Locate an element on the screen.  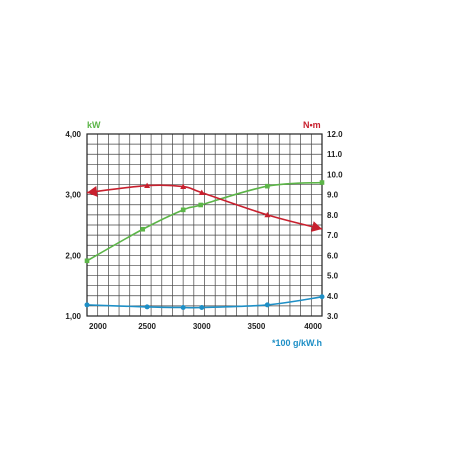
series-line-consumption is located at coordinates (204, 302).